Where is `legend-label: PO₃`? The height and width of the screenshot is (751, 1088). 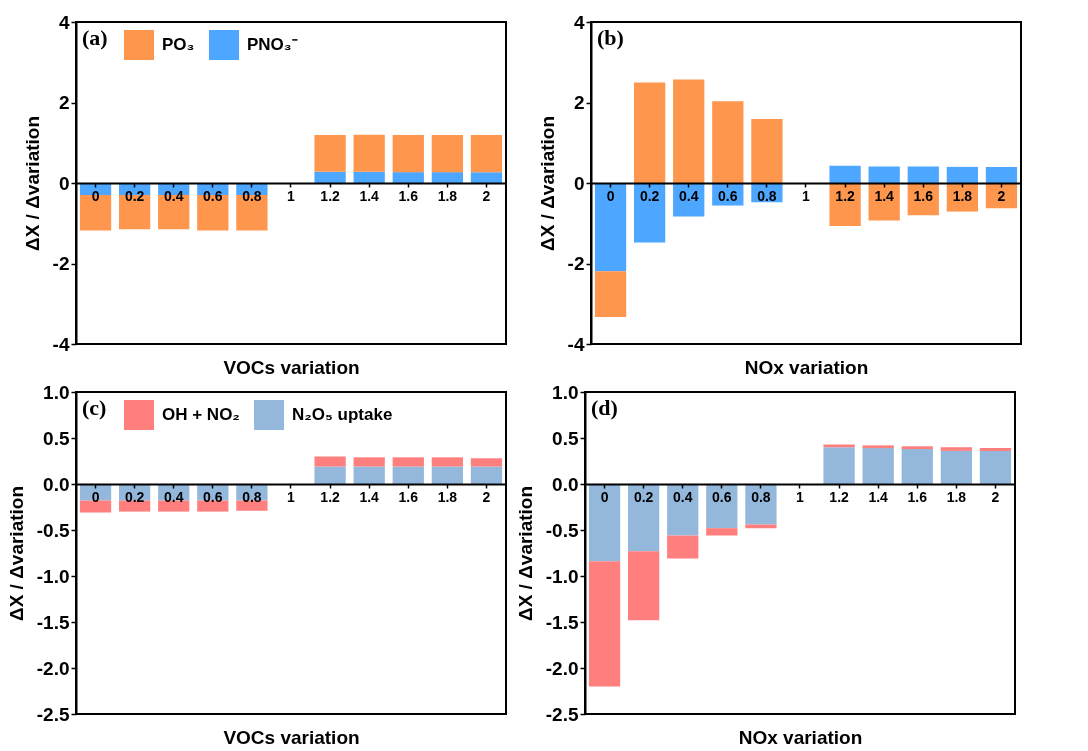 legend-label: PO₃ is located at coordinates (178, 44).